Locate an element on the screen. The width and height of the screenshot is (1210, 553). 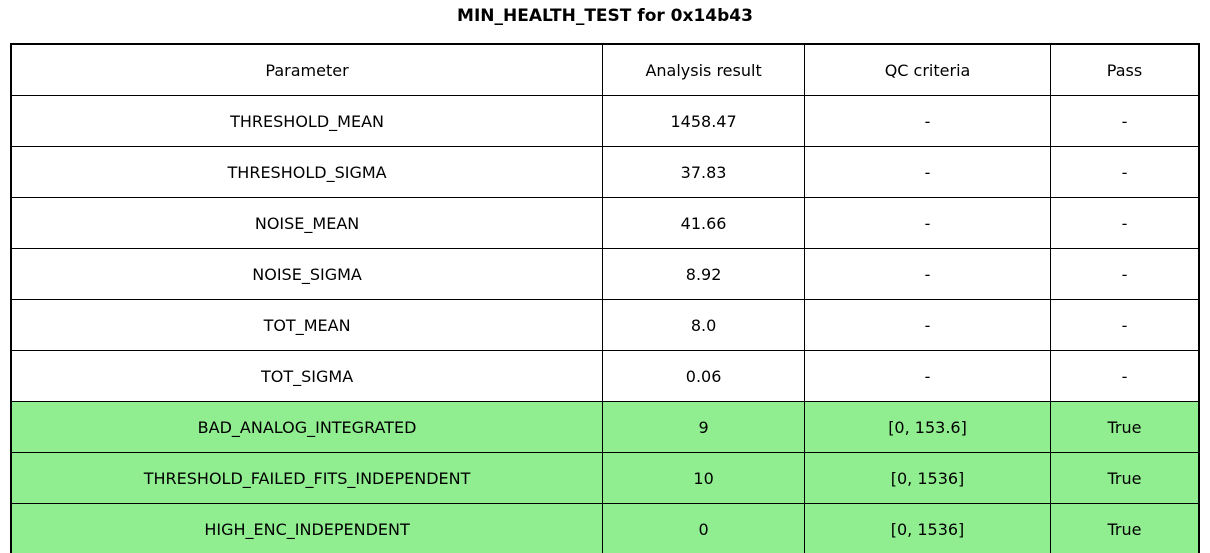
cell-parameter: THRESHOLD_FAILED_FITS_INDEPENDENT is located at coordinates (307, 478).